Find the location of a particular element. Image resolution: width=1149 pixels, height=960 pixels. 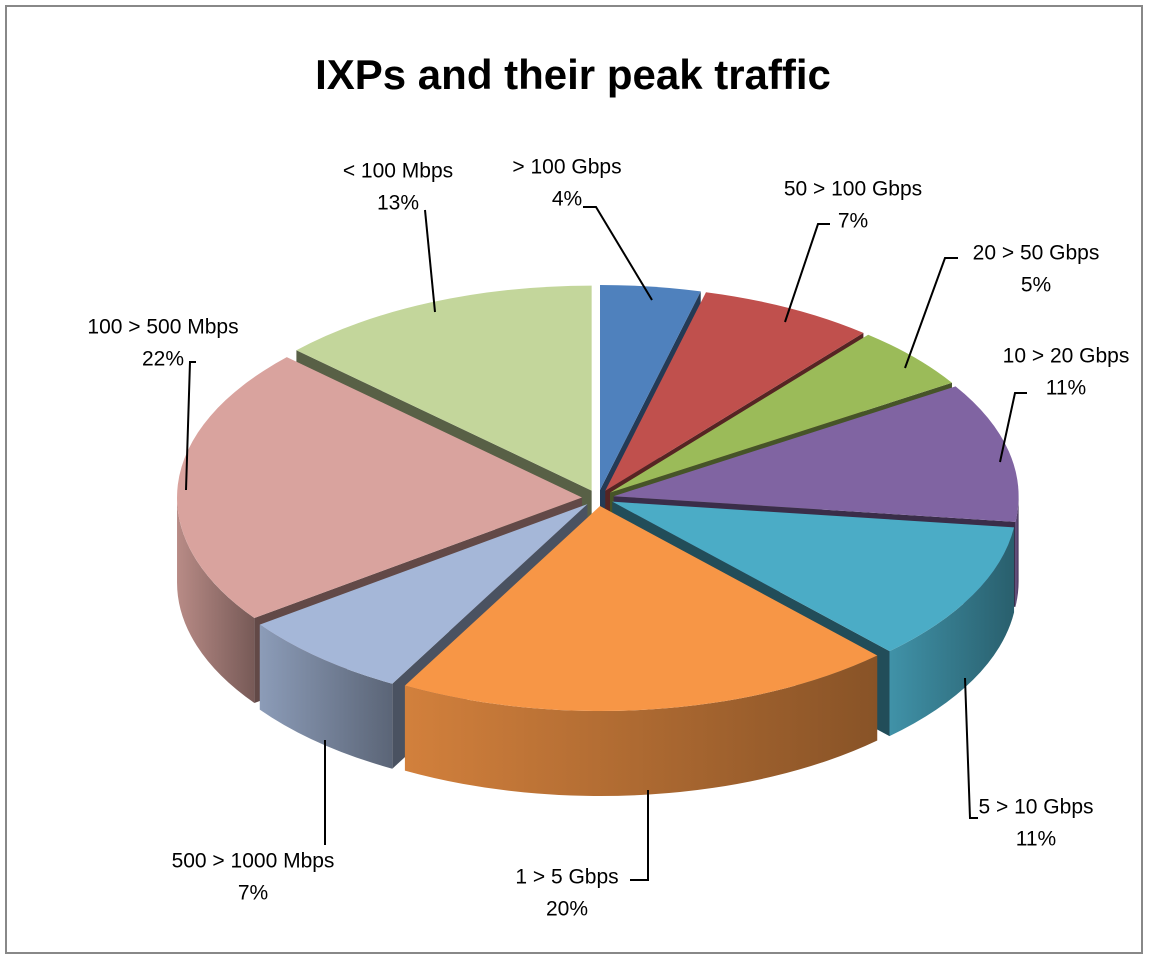

slice-label: 100 > 500 Mbps is located at coordinates (162, 327).